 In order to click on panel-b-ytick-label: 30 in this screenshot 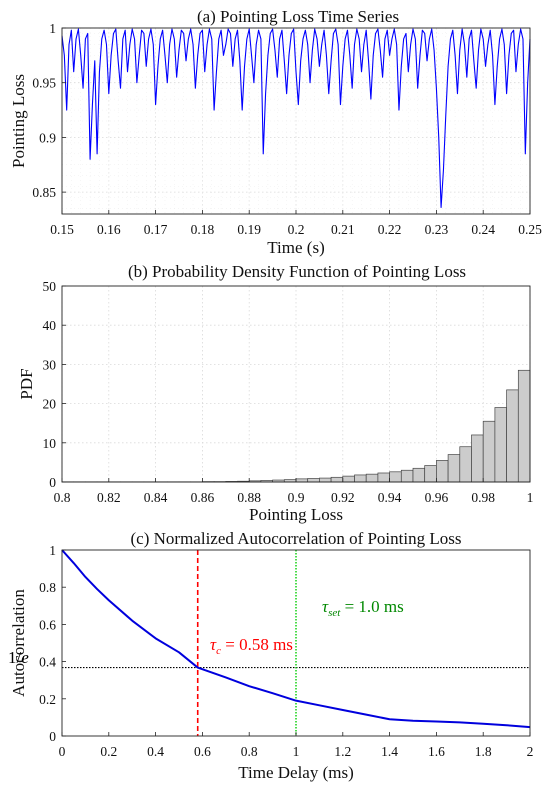, I will do `click(50, 364)`.